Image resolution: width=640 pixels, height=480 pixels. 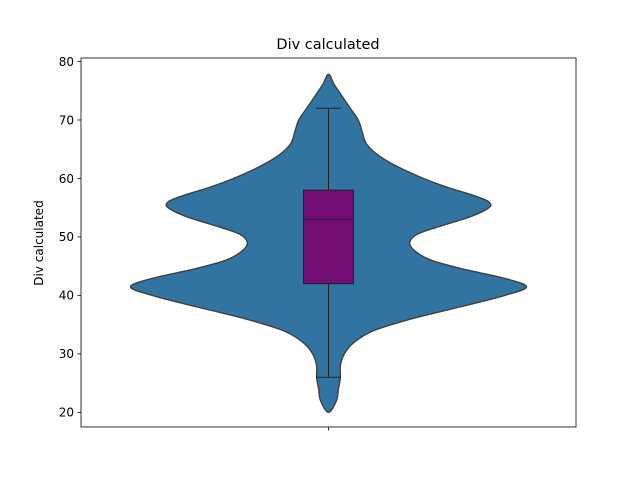 What do you see at coordinates (328, 237) in the screenshot?
I see `iqr-box` at bounding box center [328, 237].